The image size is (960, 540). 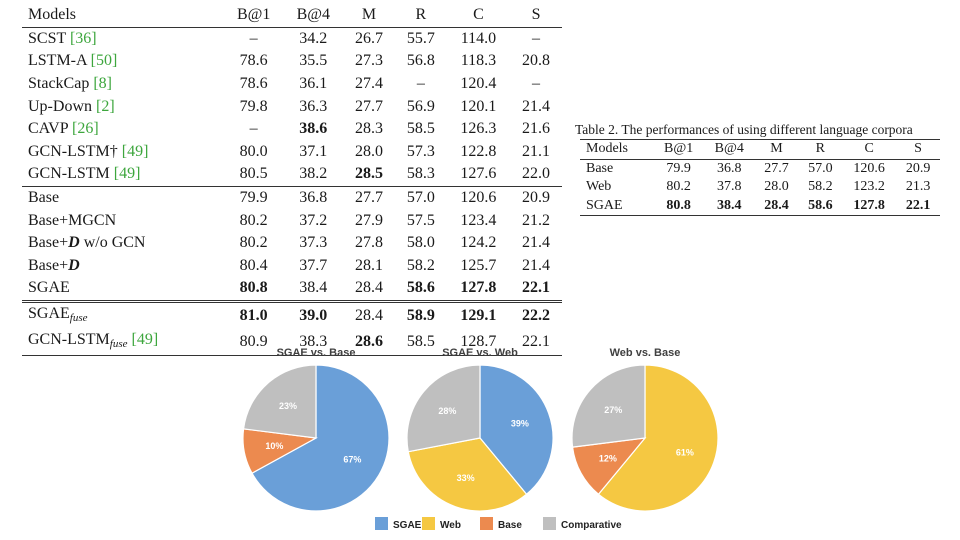 I want to click on table-cell: 28.1, so click(x=369, y=265).